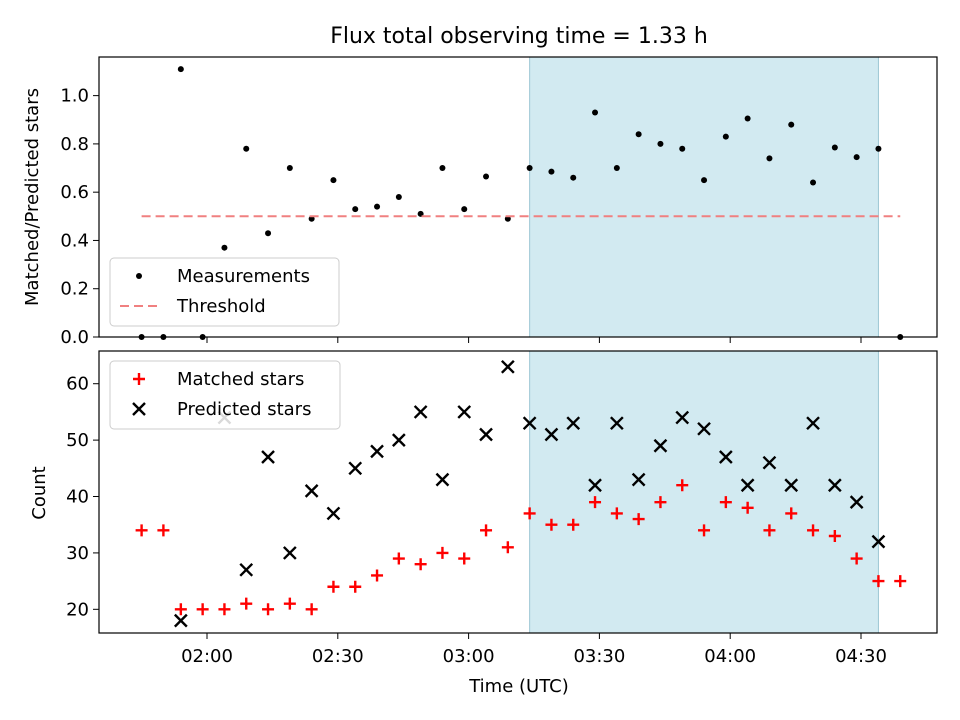 The image size is (960, 720). I want to click on chart-title: Flux total observing time = 1.33 h, so click(519, 36).